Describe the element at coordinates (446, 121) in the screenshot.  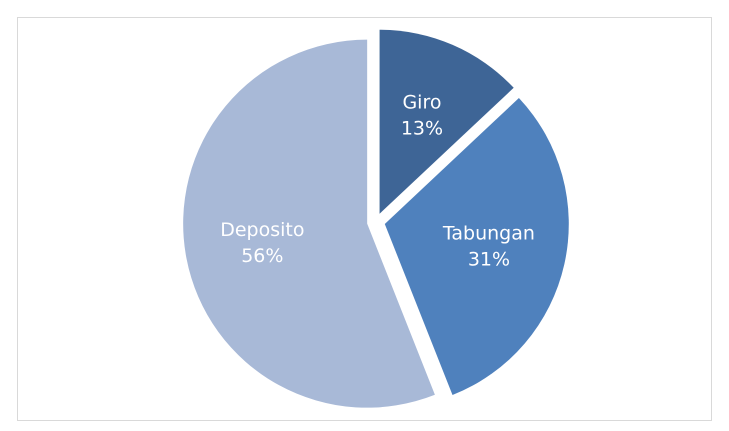
I see `pie-slice` at that location.